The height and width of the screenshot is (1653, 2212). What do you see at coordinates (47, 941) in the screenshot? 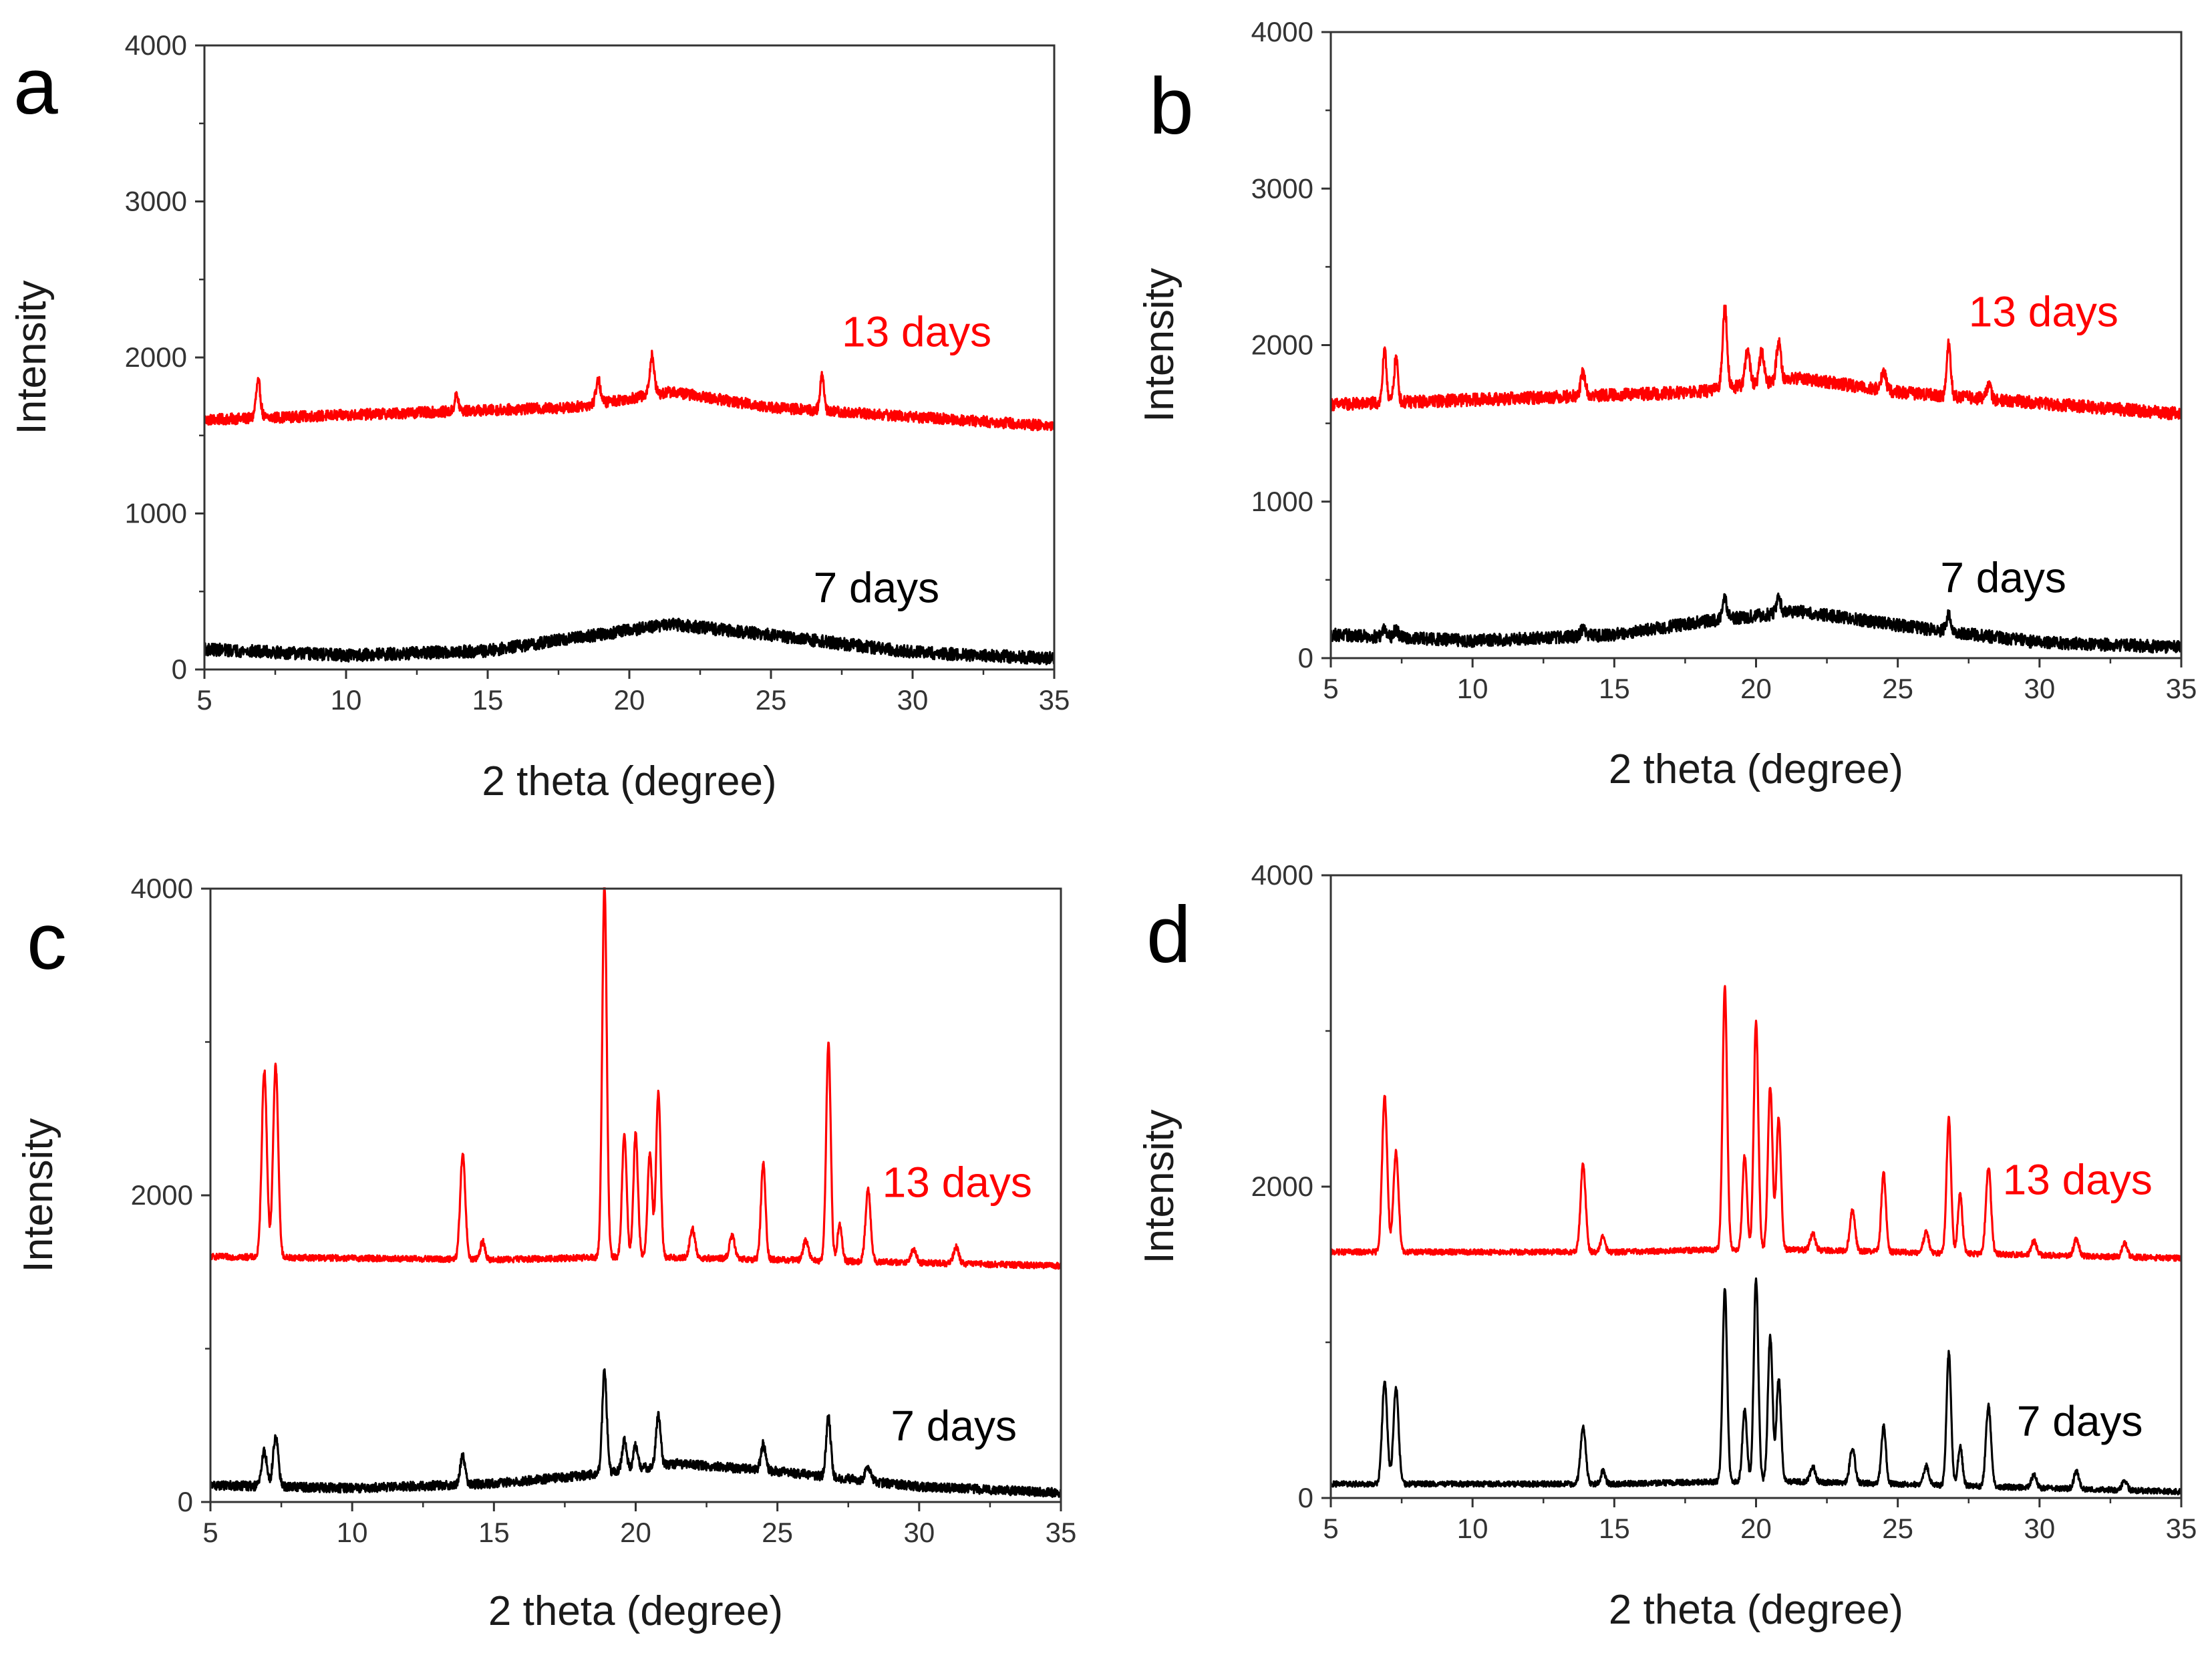
I see `panel-letter: c` at bounding box center [47, 941].